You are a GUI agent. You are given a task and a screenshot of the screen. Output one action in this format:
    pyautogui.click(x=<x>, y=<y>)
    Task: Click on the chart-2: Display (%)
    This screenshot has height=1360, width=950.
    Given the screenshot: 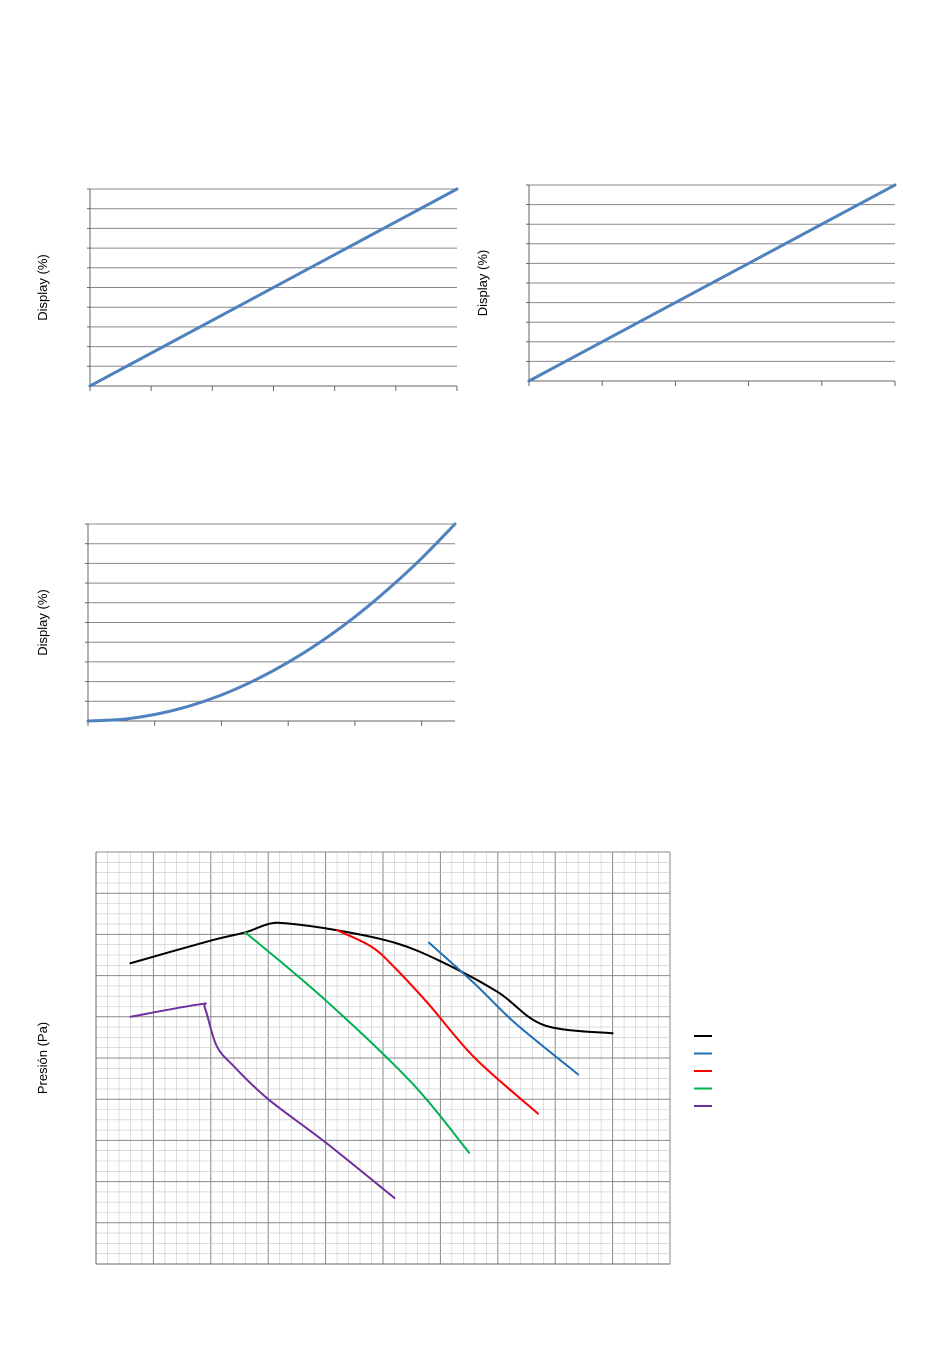 What is the action you would take?
    pyautogui.click(x=686, y=284)
    